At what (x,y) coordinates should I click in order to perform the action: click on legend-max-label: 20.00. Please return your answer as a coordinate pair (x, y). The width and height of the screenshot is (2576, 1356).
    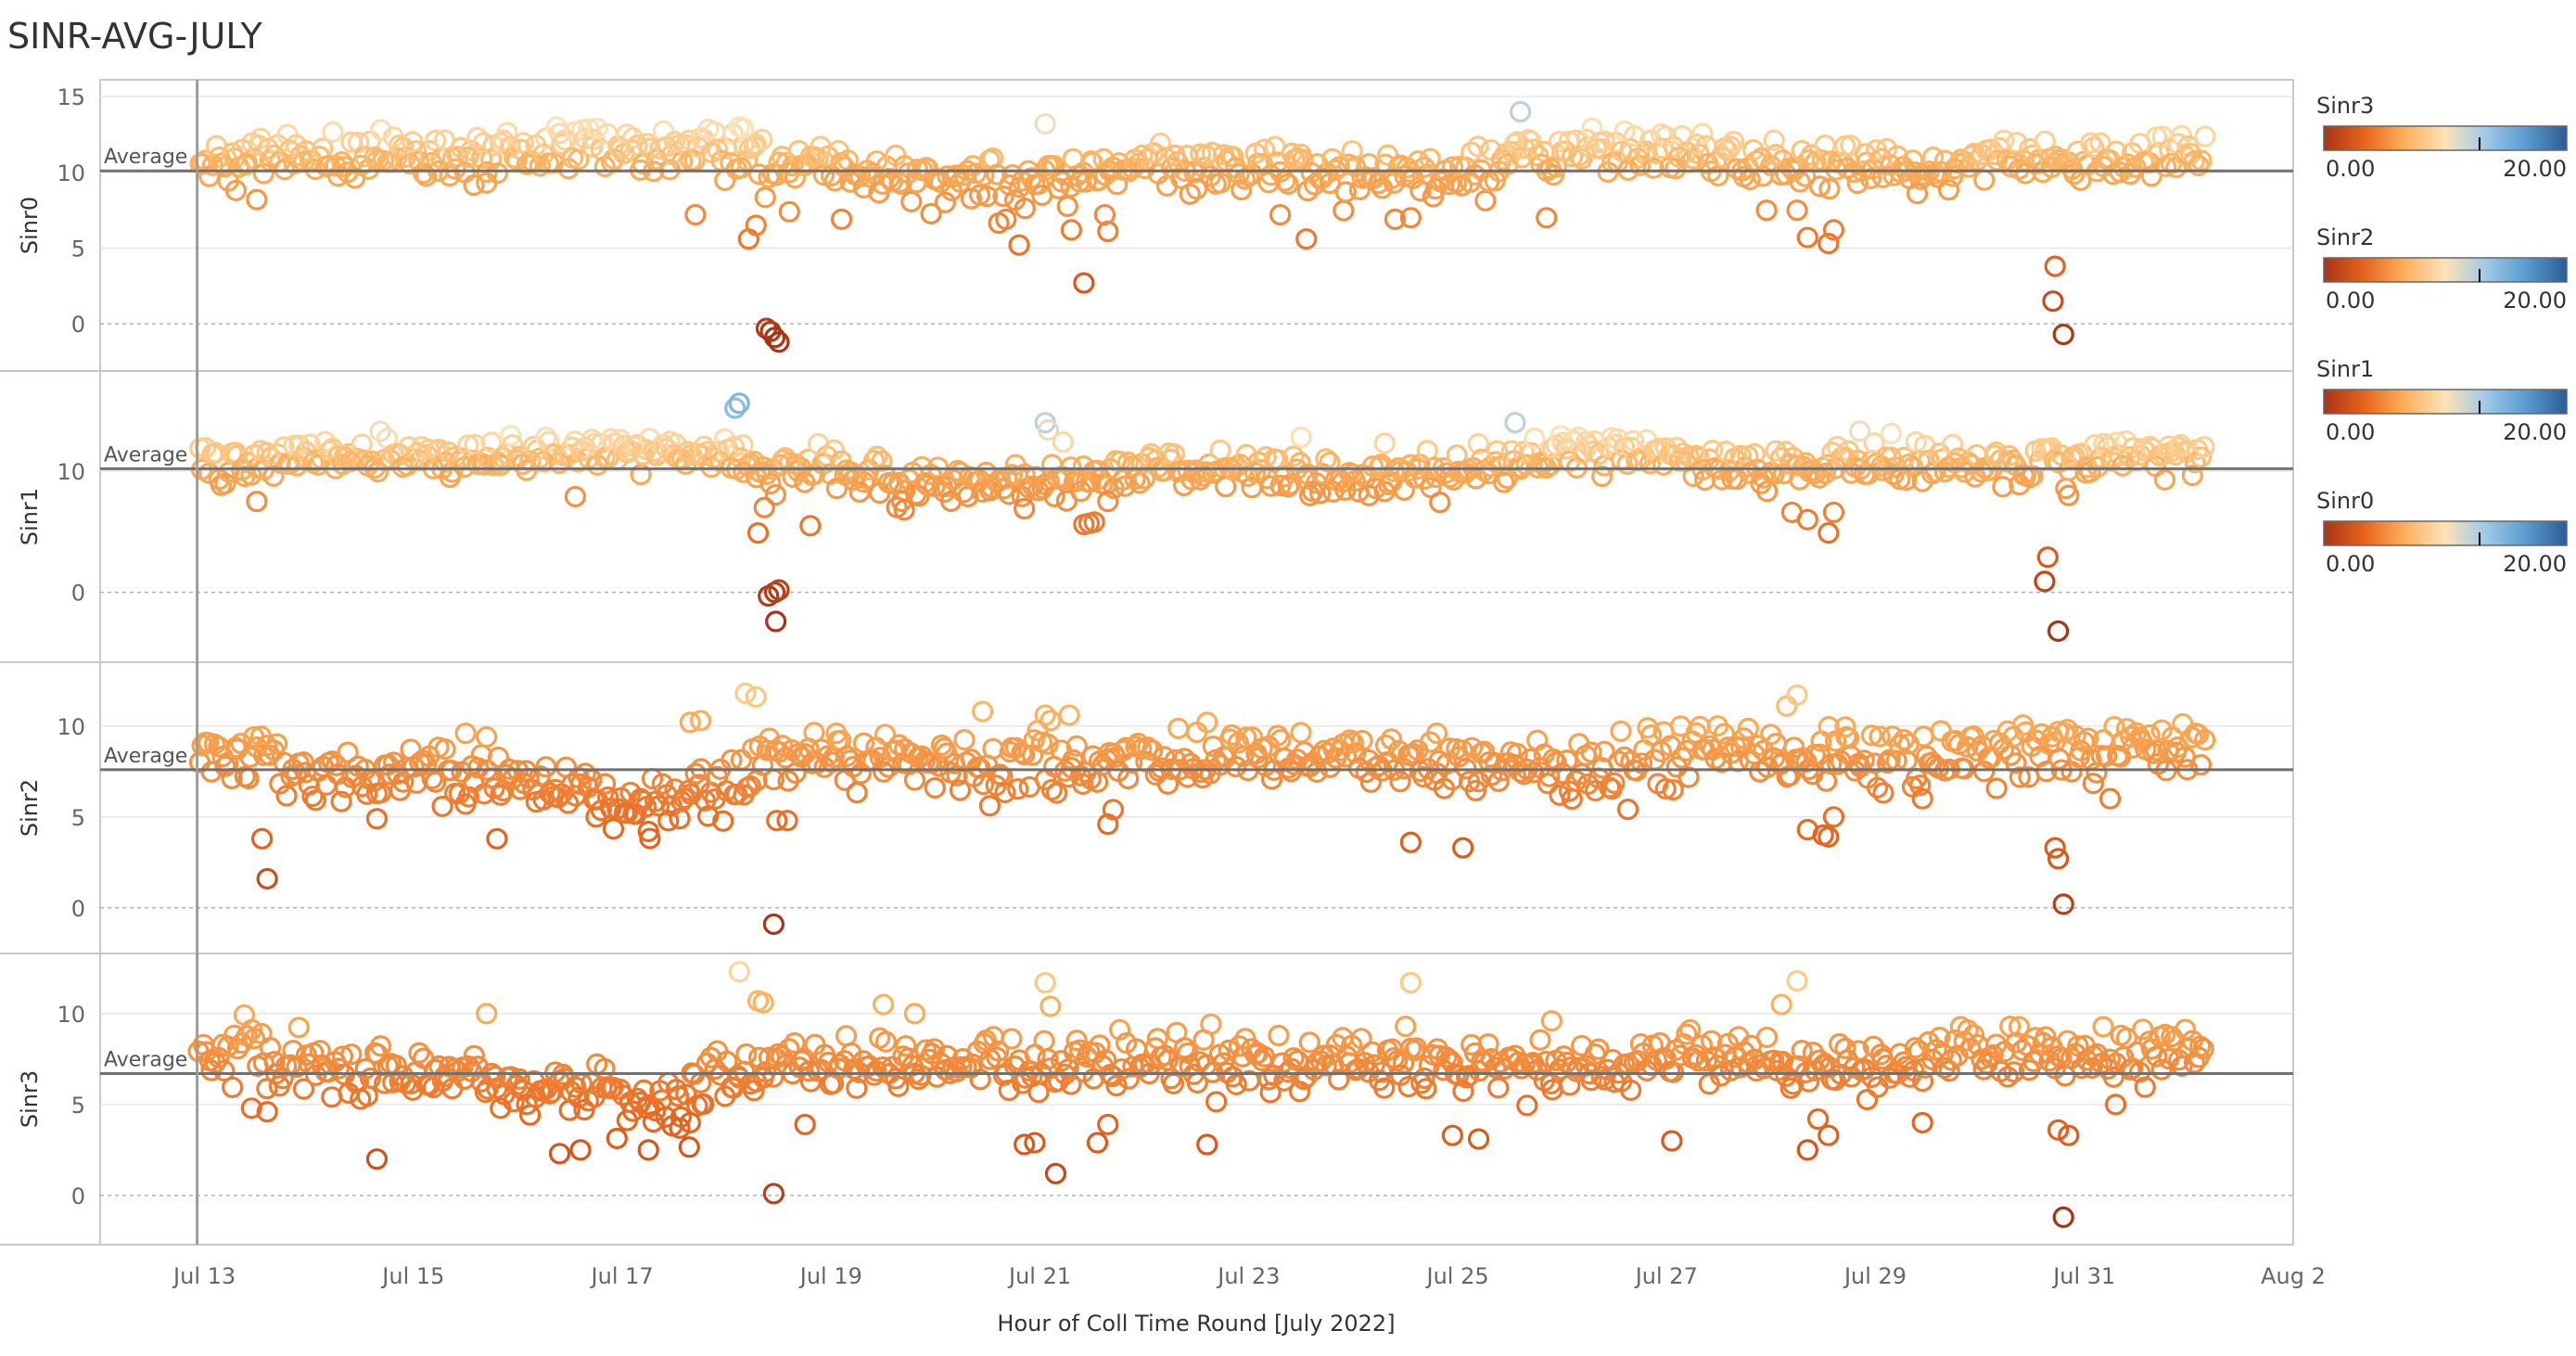
    Looking at the image, I should click on (2535, 564).